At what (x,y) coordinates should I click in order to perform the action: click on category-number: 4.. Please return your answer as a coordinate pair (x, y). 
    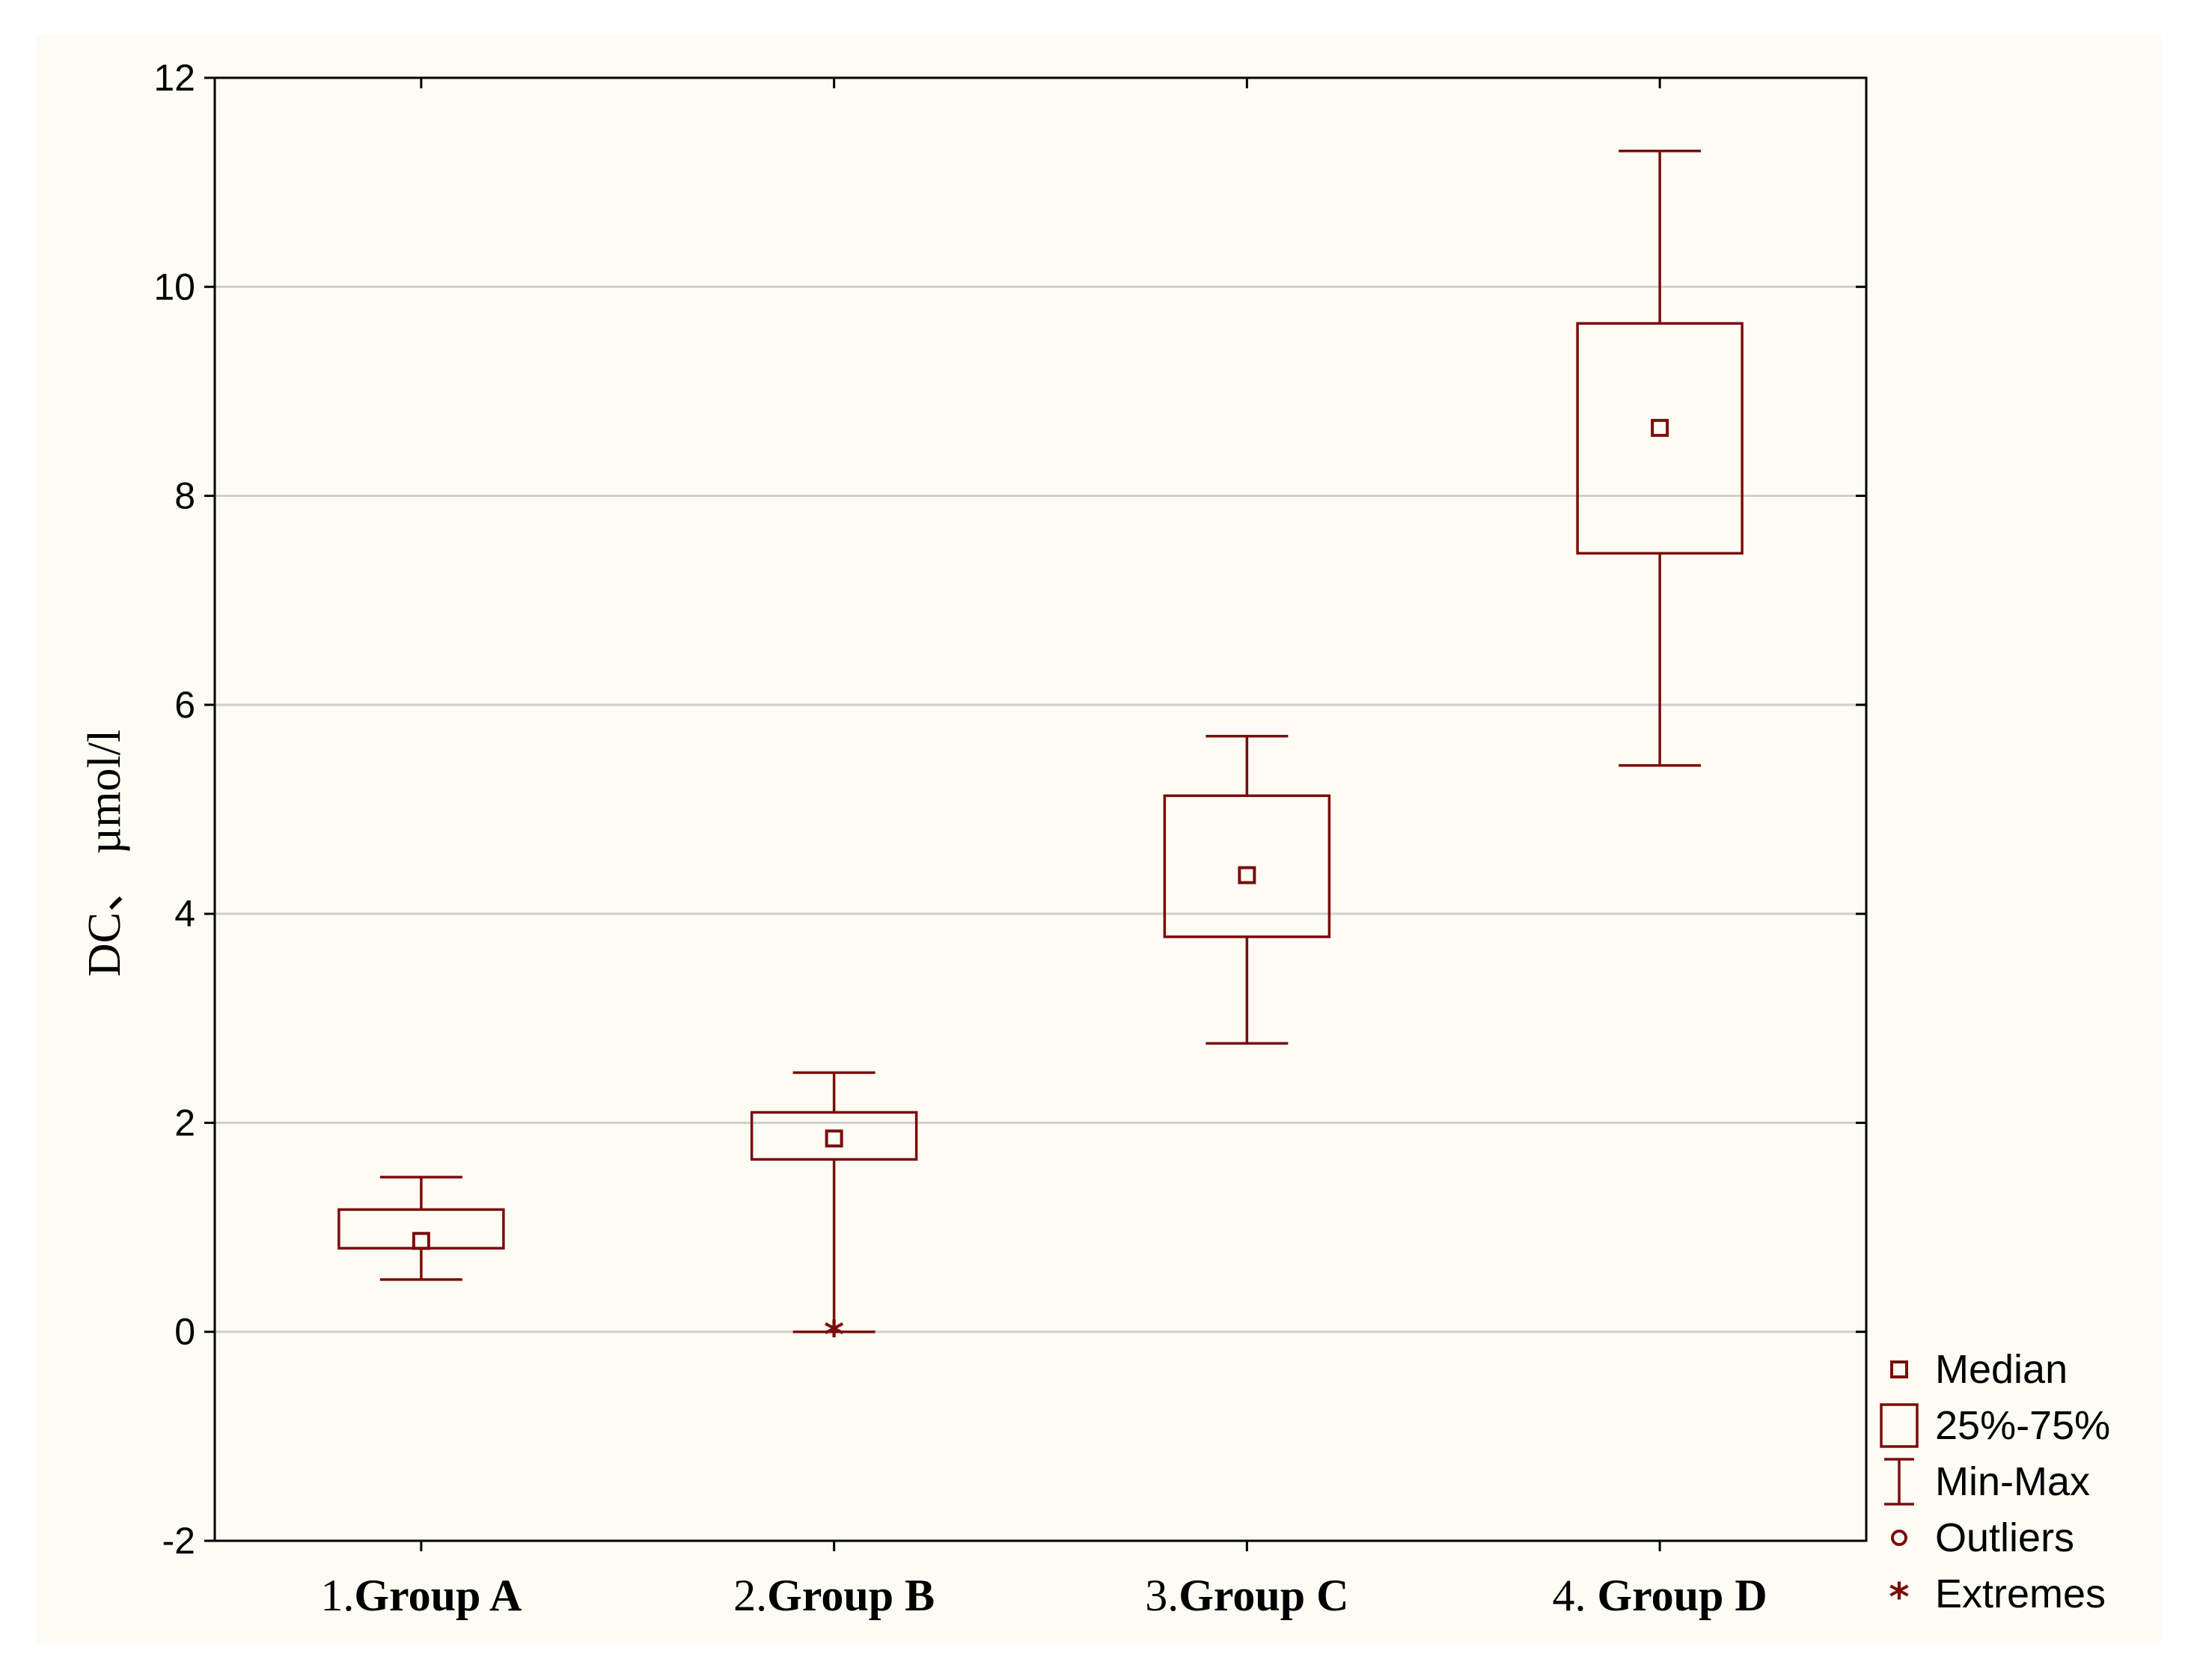
    Looking at the image, I should click on (1575, 1595).